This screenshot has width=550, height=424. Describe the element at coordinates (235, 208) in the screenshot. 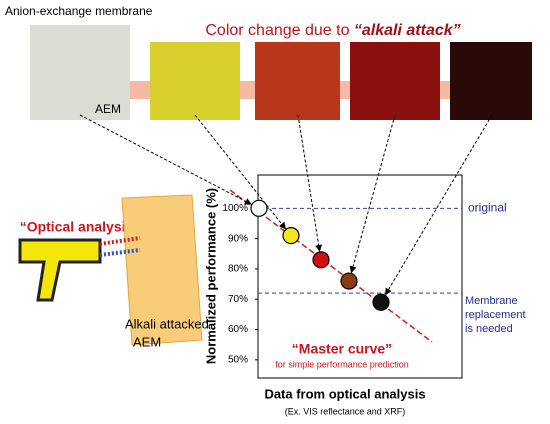

I see `y-tick-label: 100%` at that location.